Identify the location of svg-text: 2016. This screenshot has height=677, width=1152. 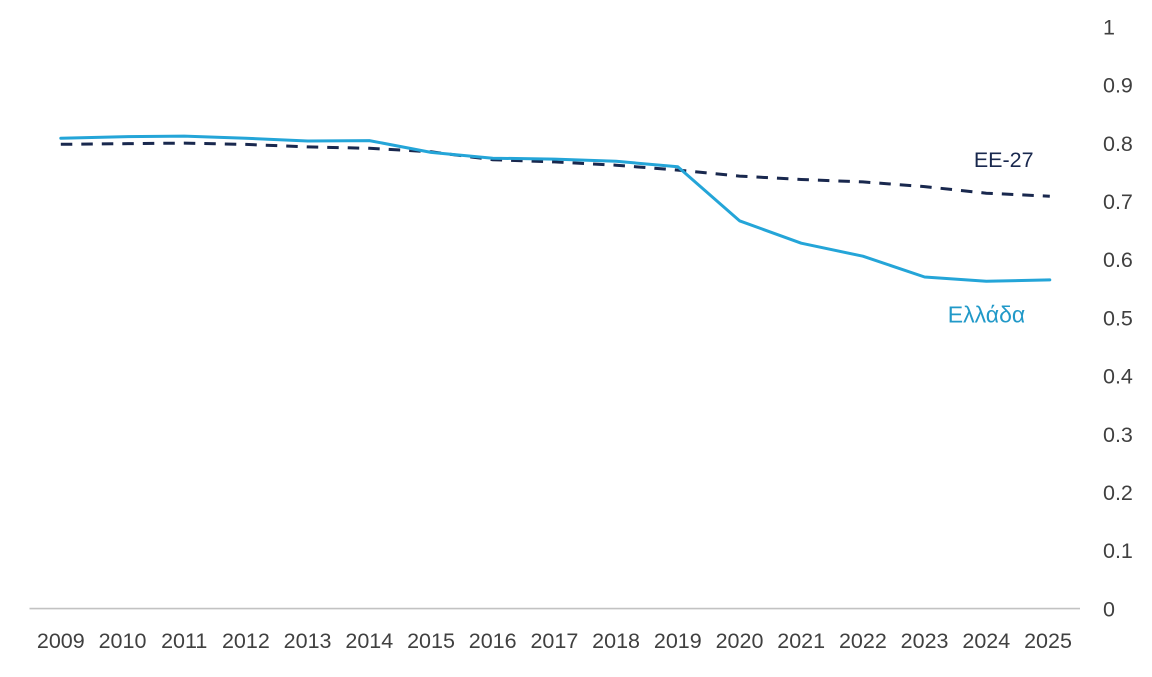
(493, 641).